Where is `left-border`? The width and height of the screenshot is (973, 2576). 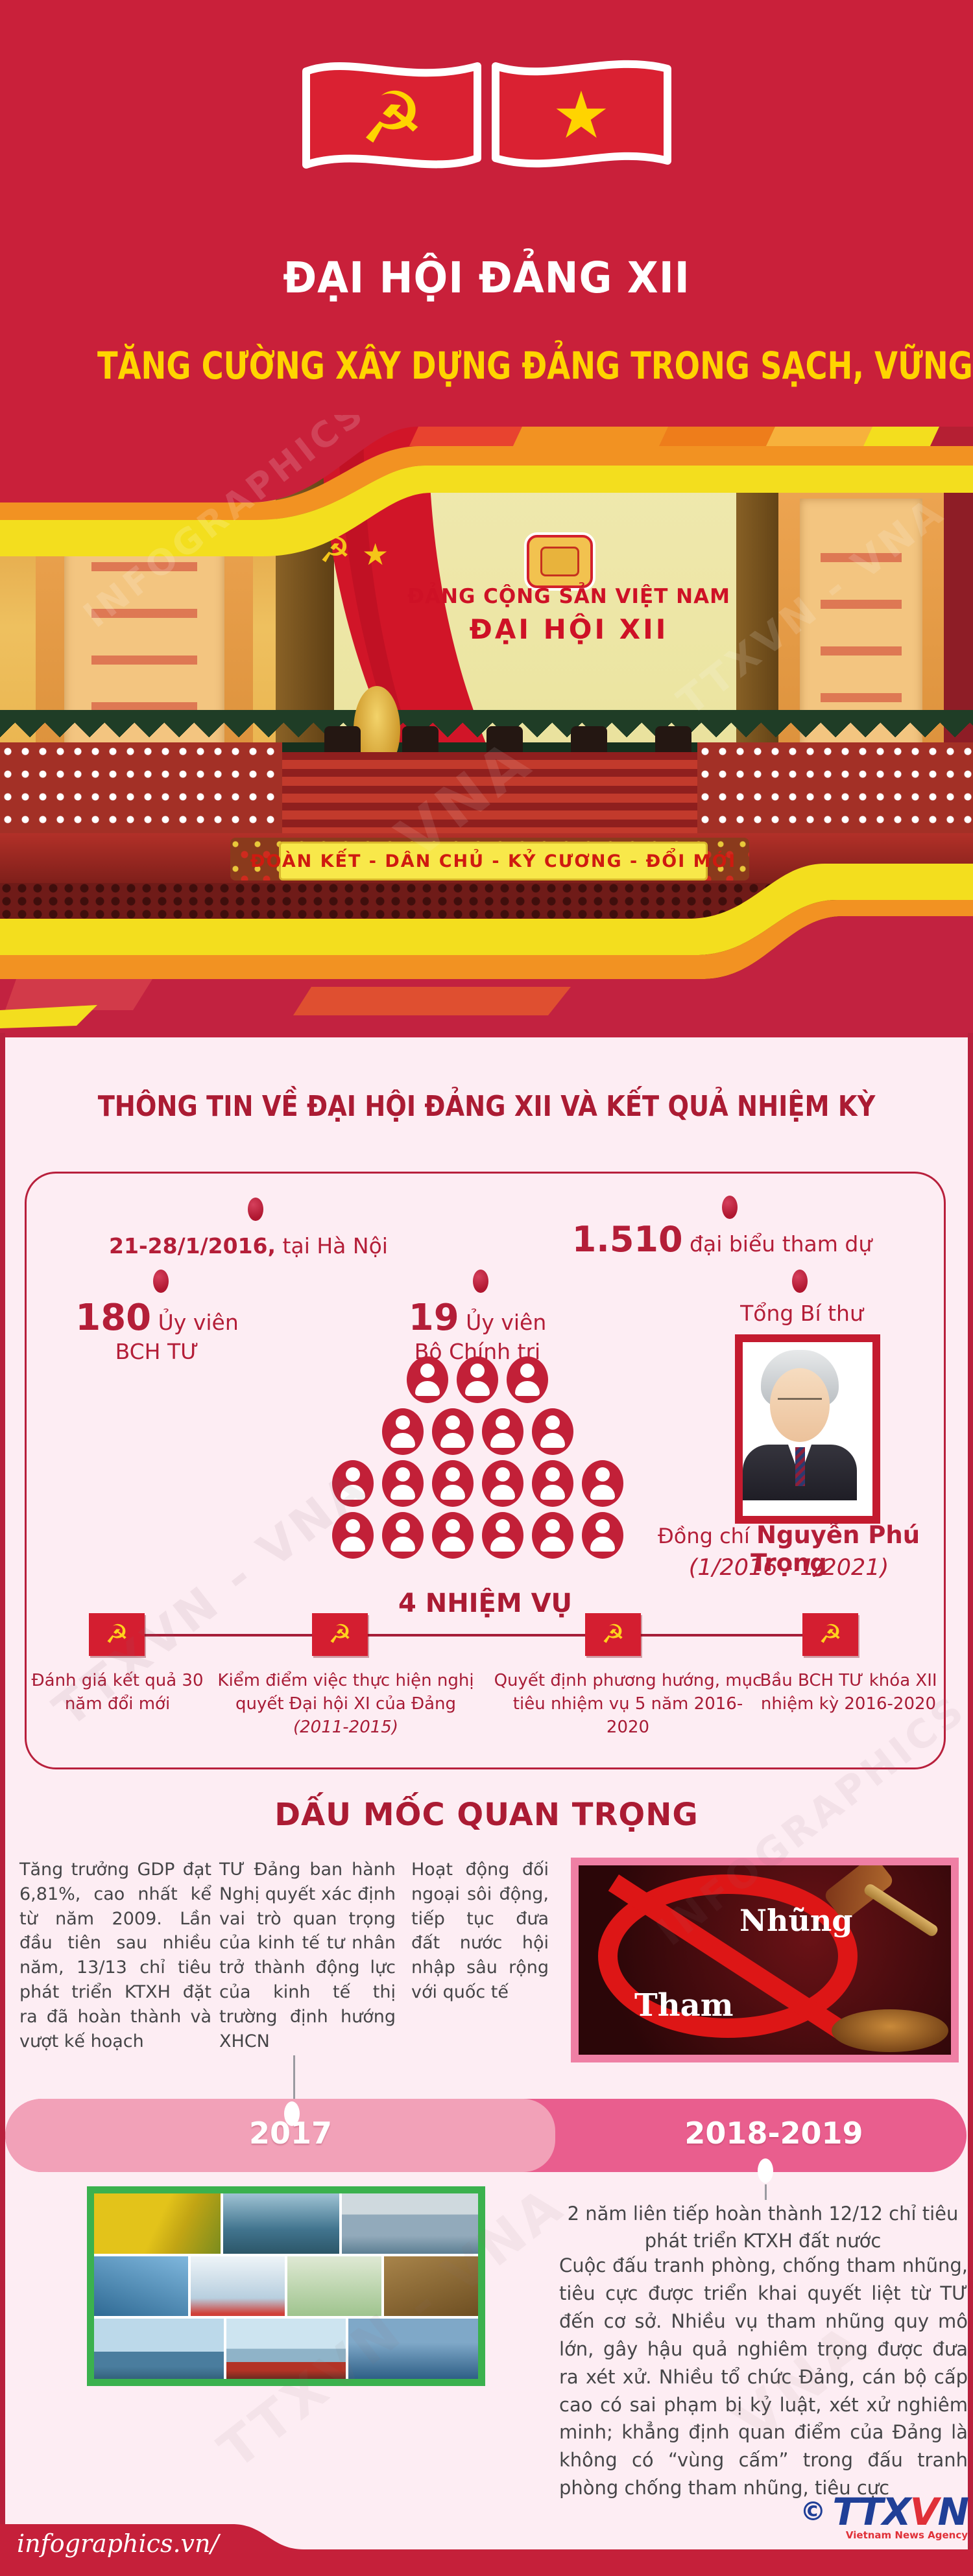
left-border is located at coordinates (2, 1804).